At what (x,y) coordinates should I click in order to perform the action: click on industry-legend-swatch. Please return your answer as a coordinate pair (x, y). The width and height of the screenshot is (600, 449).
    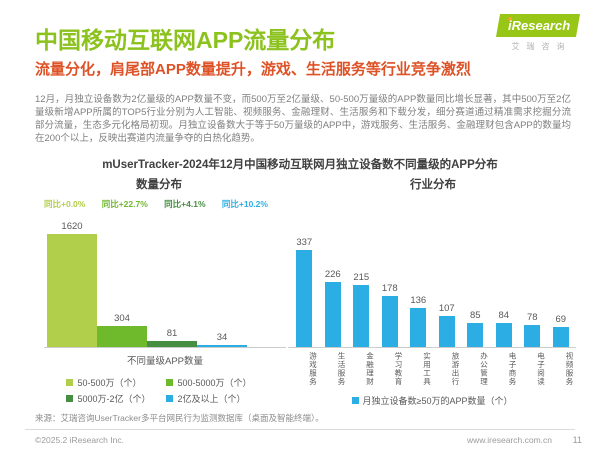
    Looking at the image, I should click on (355, 400).